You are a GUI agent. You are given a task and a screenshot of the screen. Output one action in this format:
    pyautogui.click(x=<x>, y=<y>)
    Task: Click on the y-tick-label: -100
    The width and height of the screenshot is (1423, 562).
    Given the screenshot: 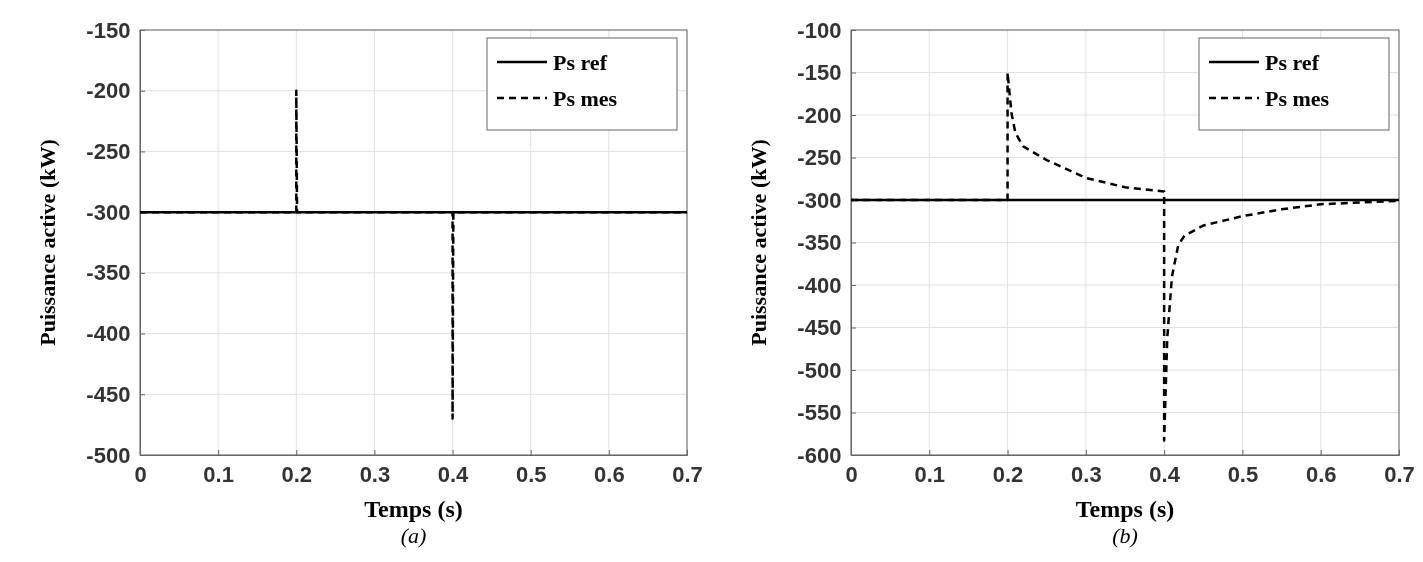 What is the action you would take?
    pyautogui.click(x=819, y=30)
    